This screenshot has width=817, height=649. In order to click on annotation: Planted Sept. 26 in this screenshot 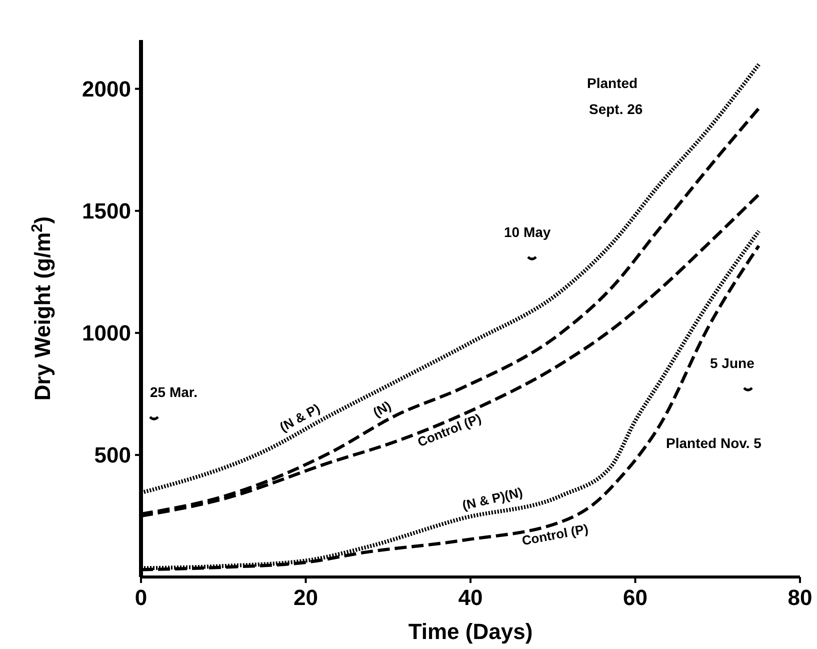, I will do `click(615, 96)`.